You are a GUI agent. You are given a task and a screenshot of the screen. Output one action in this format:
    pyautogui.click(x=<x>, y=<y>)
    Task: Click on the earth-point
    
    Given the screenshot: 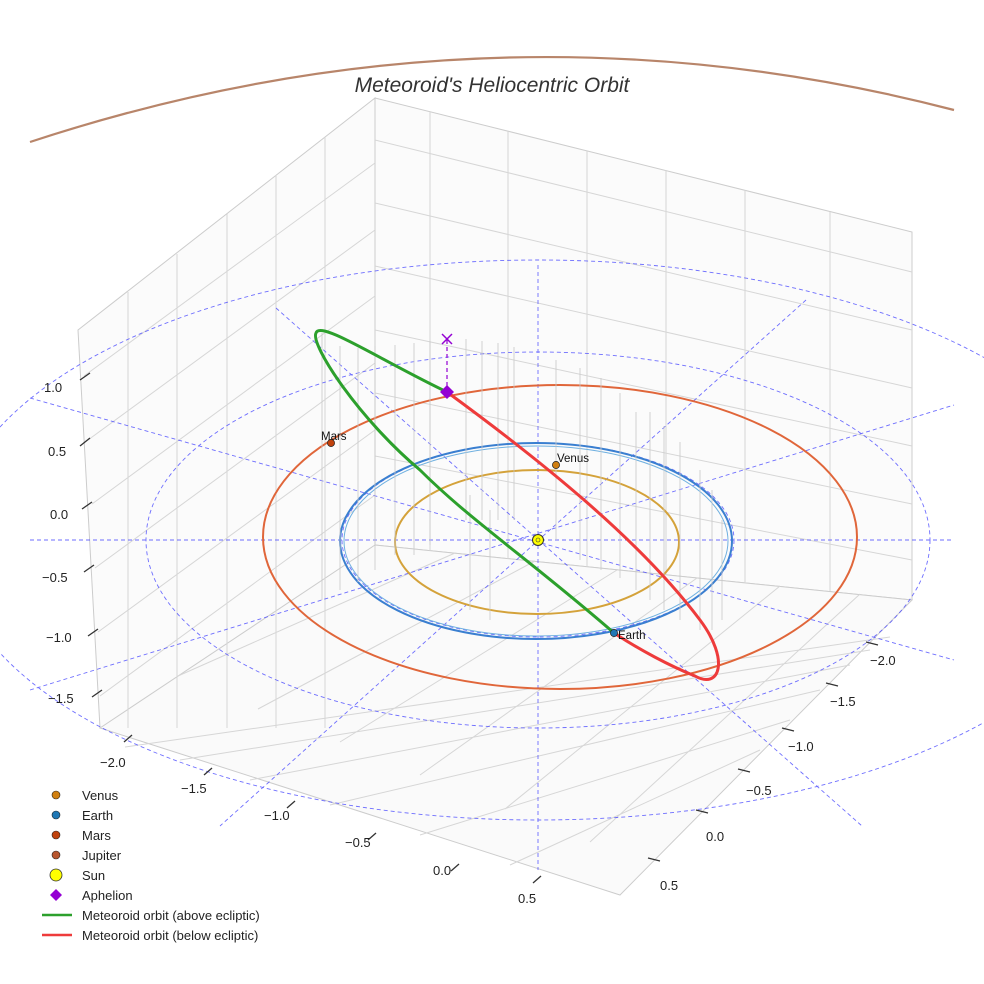 What is the action you would take?
    pyautogui.click(x=614, y=633)
    